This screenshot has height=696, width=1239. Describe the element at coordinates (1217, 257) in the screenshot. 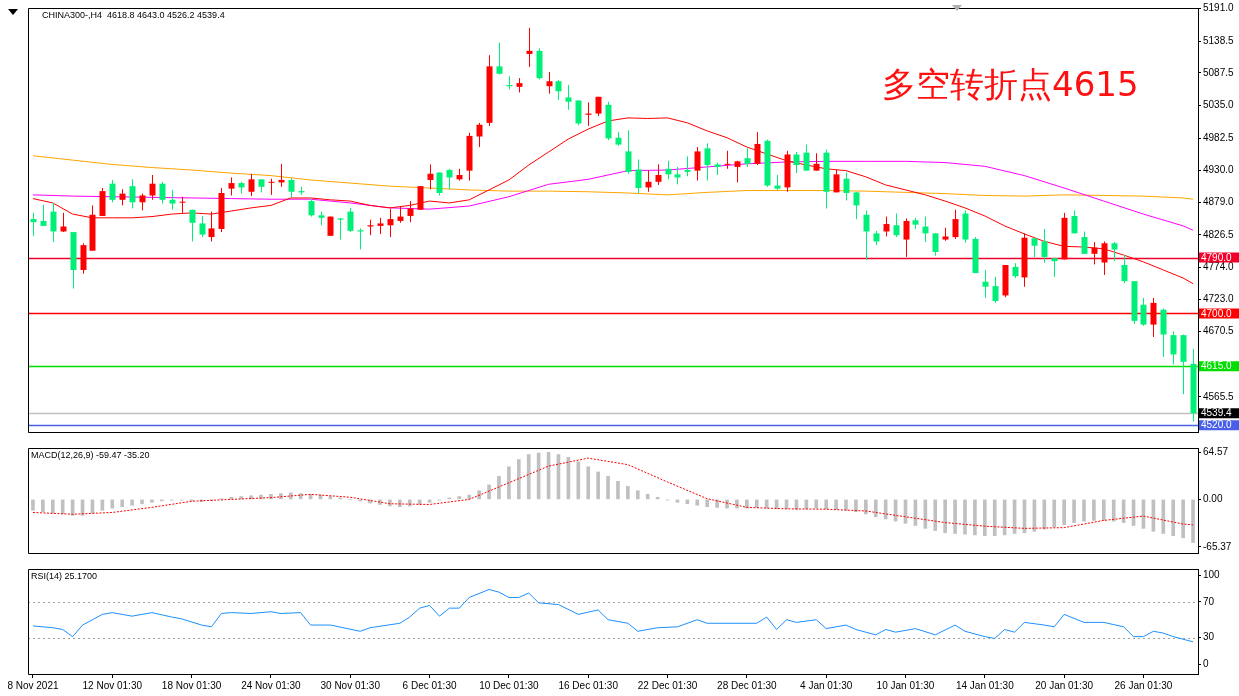

I see `ref-line-label: 4790.0` at that location.